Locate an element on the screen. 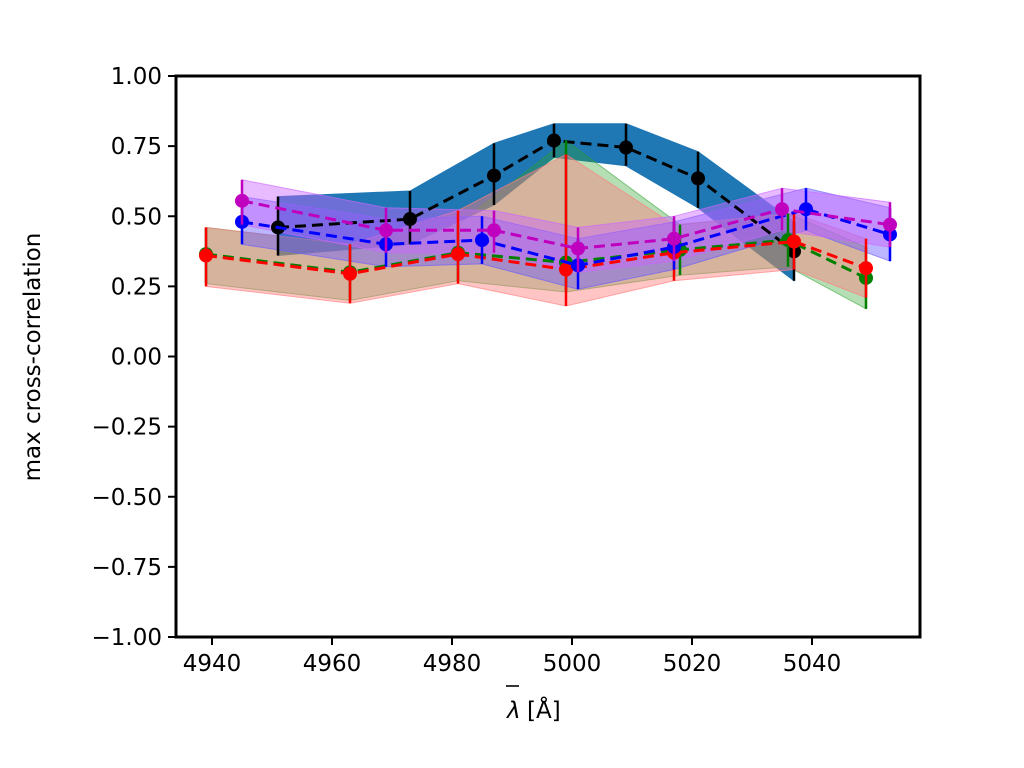 Image resolution: width=1024 pixels, height=768 pixels. x-tick-label-0: 4940 is located at coordinates (212, 664).